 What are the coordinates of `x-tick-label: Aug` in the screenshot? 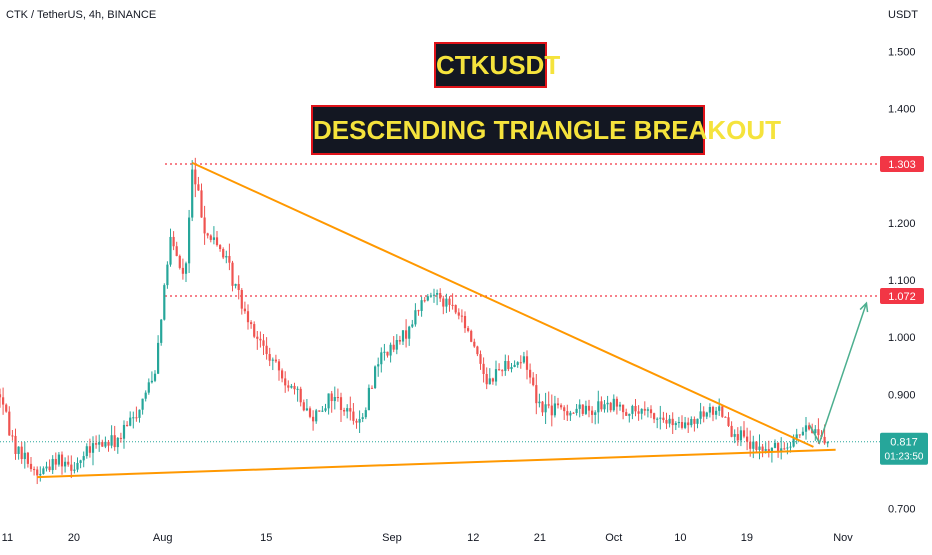 It's located at (163, 538).